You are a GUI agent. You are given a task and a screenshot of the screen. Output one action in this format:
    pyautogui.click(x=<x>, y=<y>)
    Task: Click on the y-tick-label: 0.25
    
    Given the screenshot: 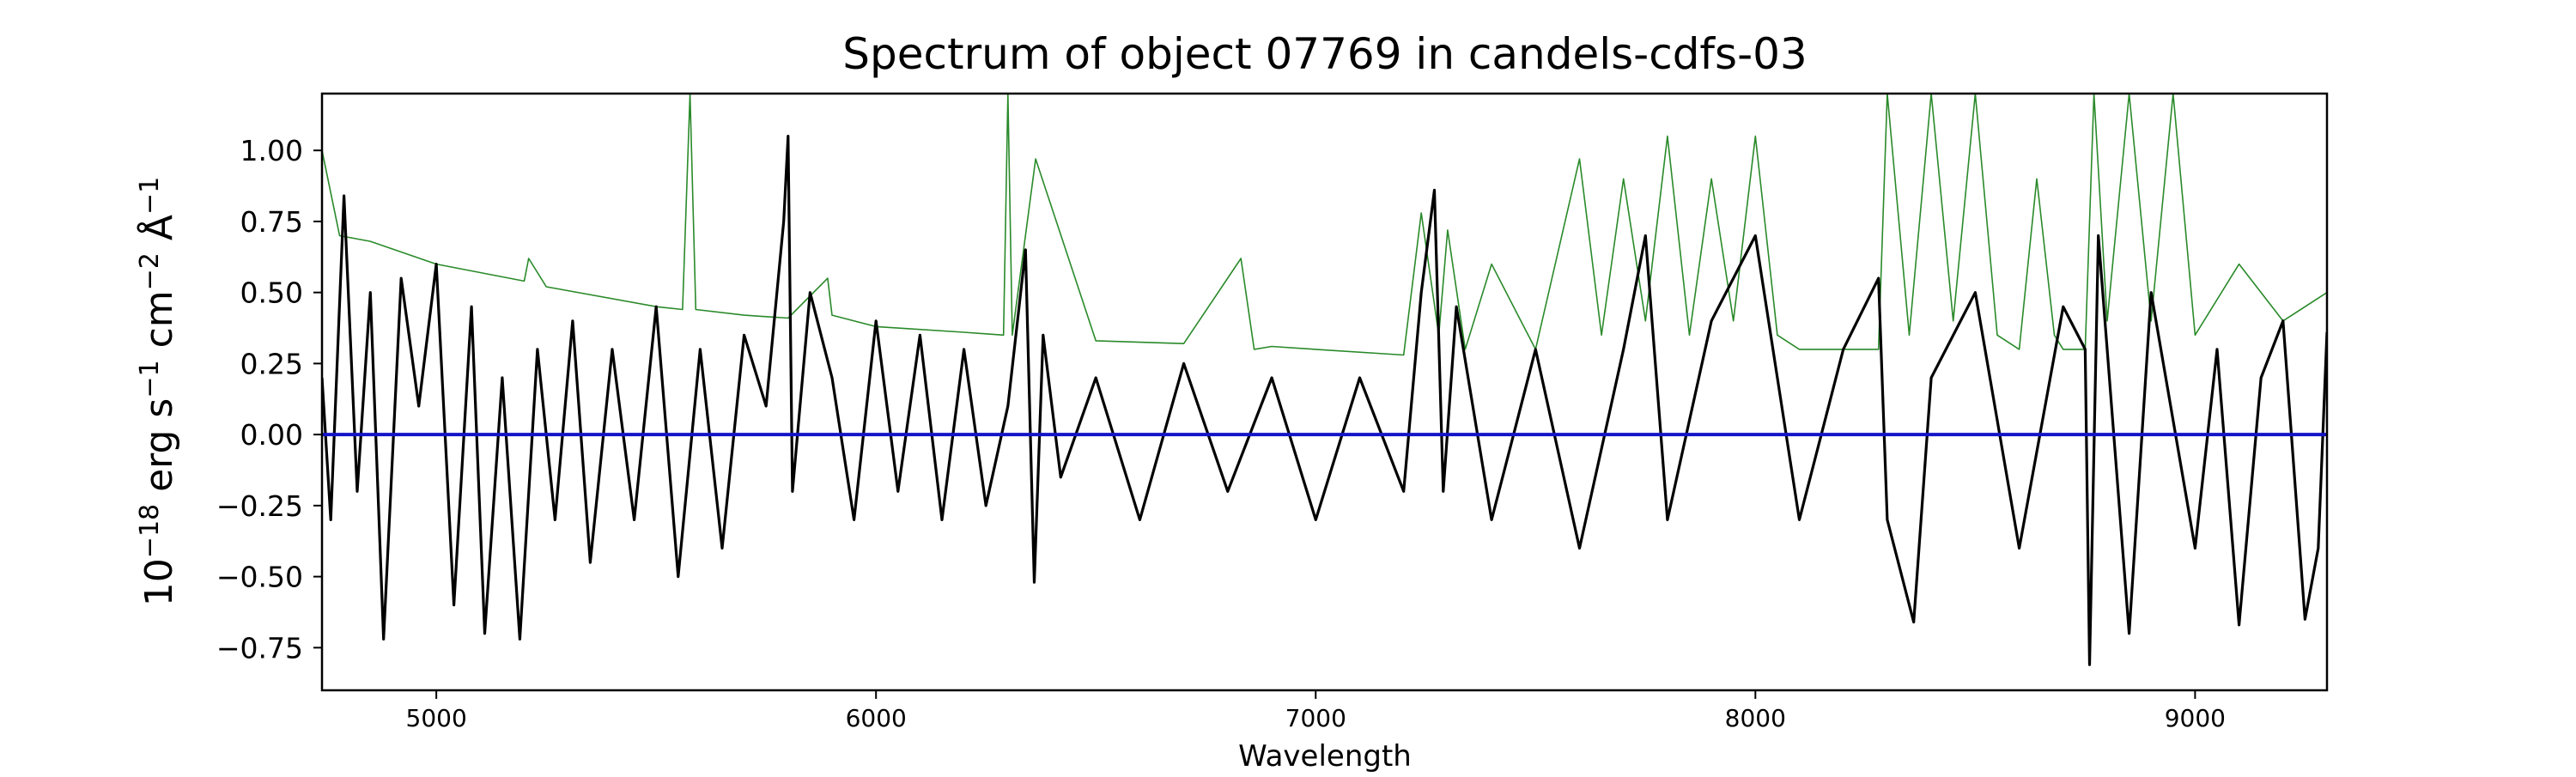 What is the action you would take?
    pyautogui.click(x=271, y=363)
    